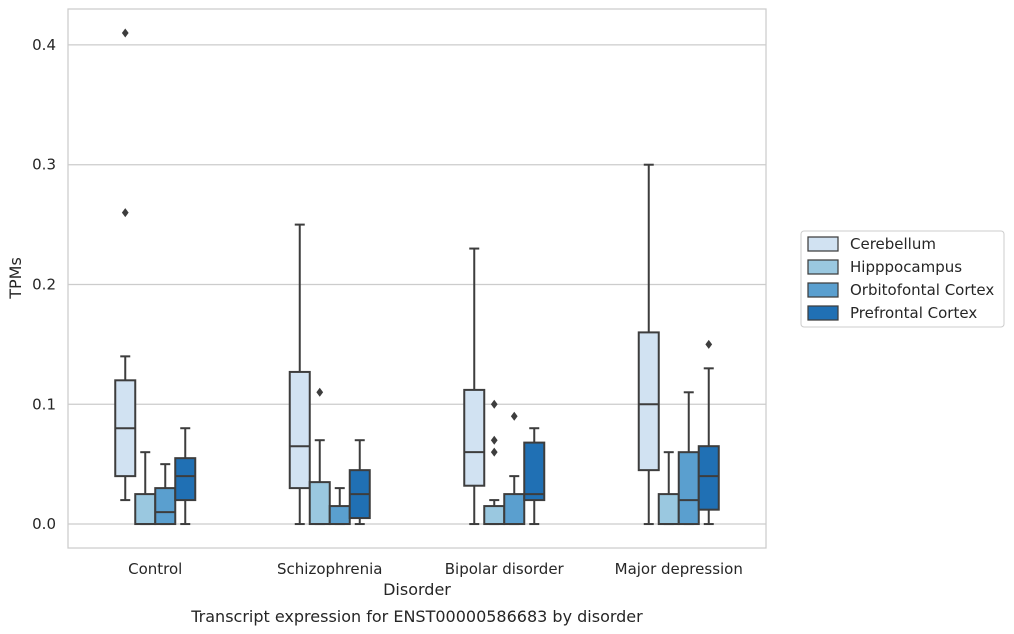 This screenshot has height=634, width=1014. What do you see at coordinates (155, 569) in the screenshot?
I see `x-tick-label: Control` at bounding box center [155, 569].